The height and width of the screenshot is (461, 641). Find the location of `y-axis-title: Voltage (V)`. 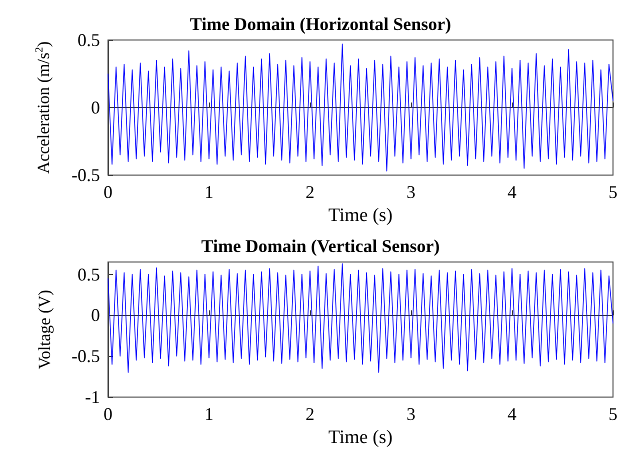

y-axis-title: Voltage (V) is located at coordinates (44, 330).